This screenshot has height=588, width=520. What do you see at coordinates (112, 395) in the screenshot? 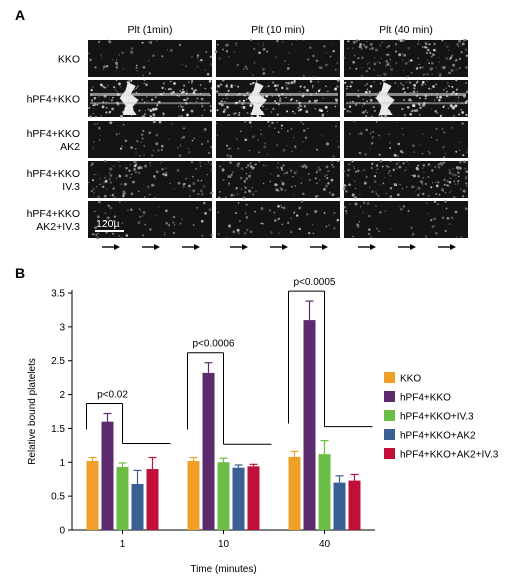
I see `p-value-annotation: p<0.02` at bounding box center [112, 395].